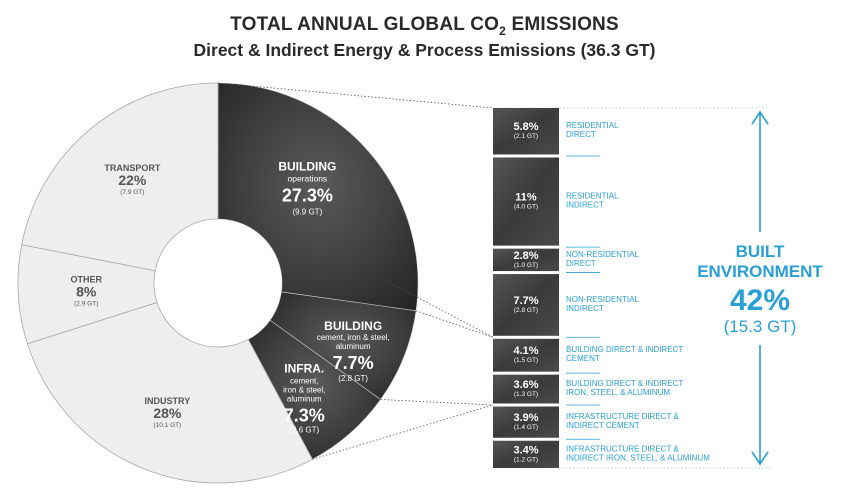 This screenshot has width=849, height=498. I want to click on arrow-down, so click(760, 405).